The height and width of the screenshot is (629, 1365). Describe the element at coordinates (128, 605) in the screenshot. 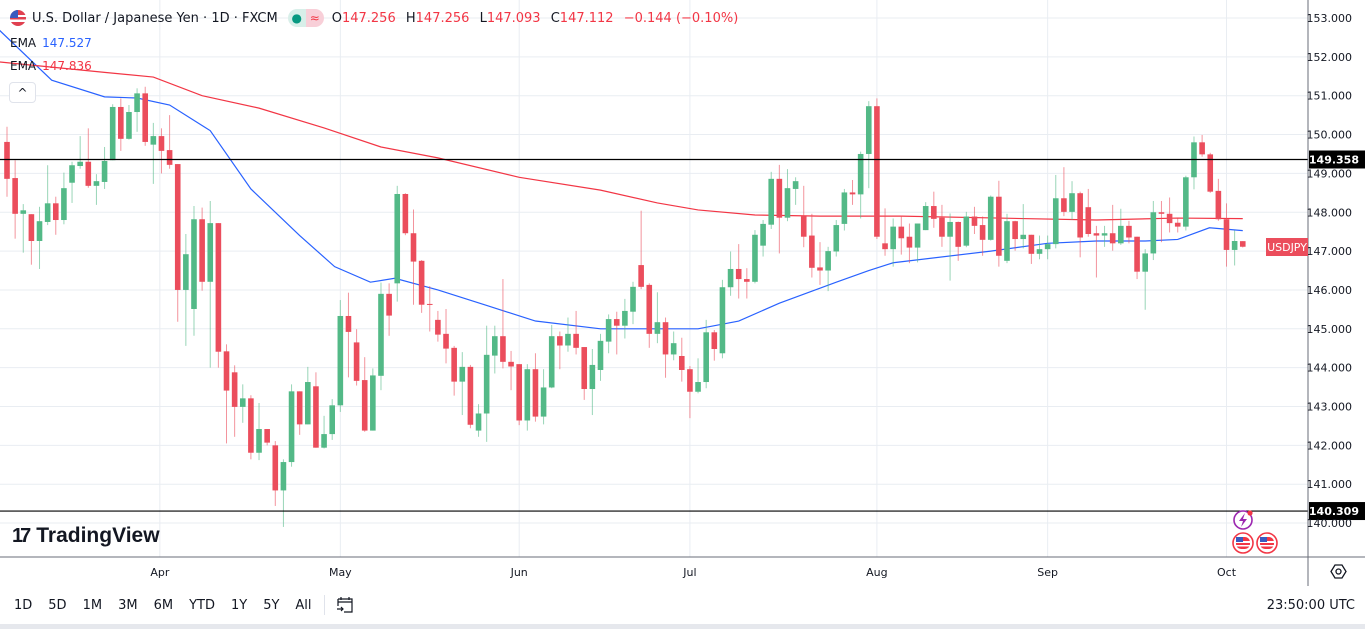

I see `range-3m: 3M` at that location.